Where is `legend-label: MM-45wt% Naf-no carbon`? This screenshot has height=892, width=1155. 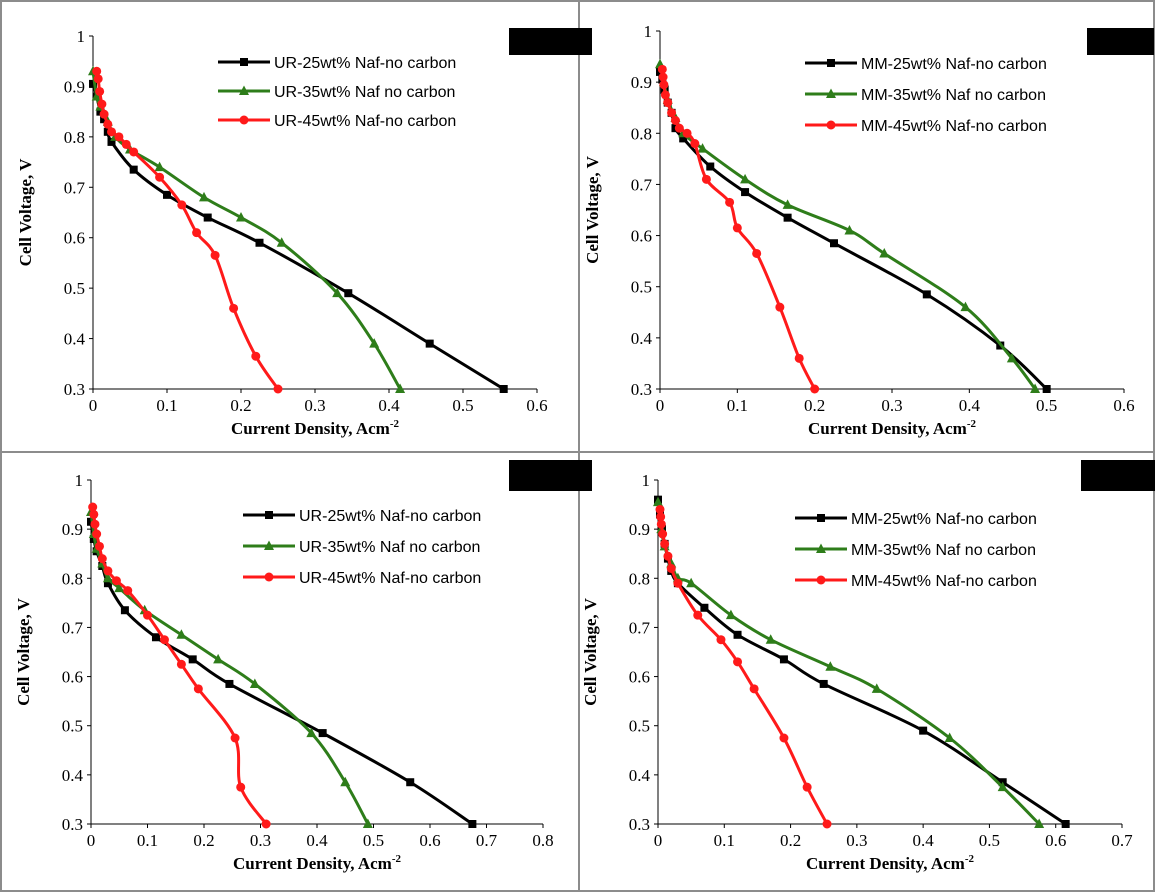 legend-label: MM-45wt% Naf-no carbon is located at coordinates (954, 126).